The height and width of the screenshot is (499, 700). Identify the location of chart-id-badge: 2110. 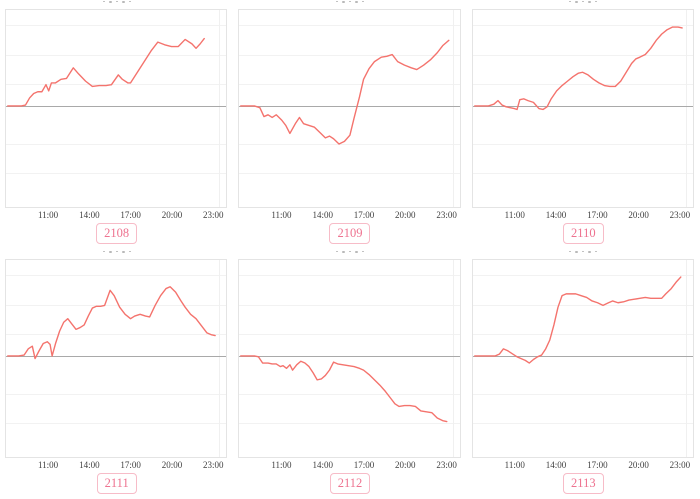
(583, 233).